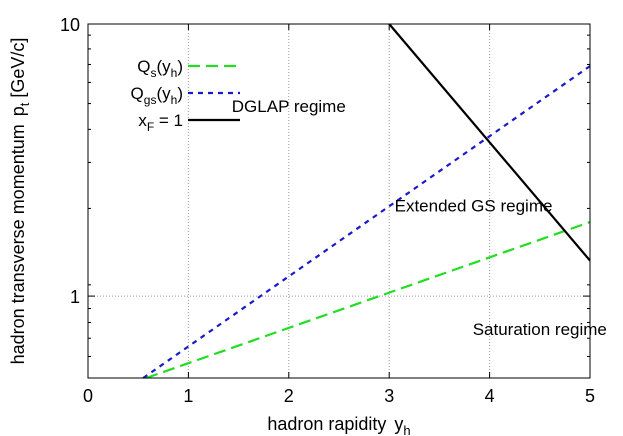 This screenshot has width=623, height=436. I want to click on y-axis-label-symbol: p, so click(18, 111).